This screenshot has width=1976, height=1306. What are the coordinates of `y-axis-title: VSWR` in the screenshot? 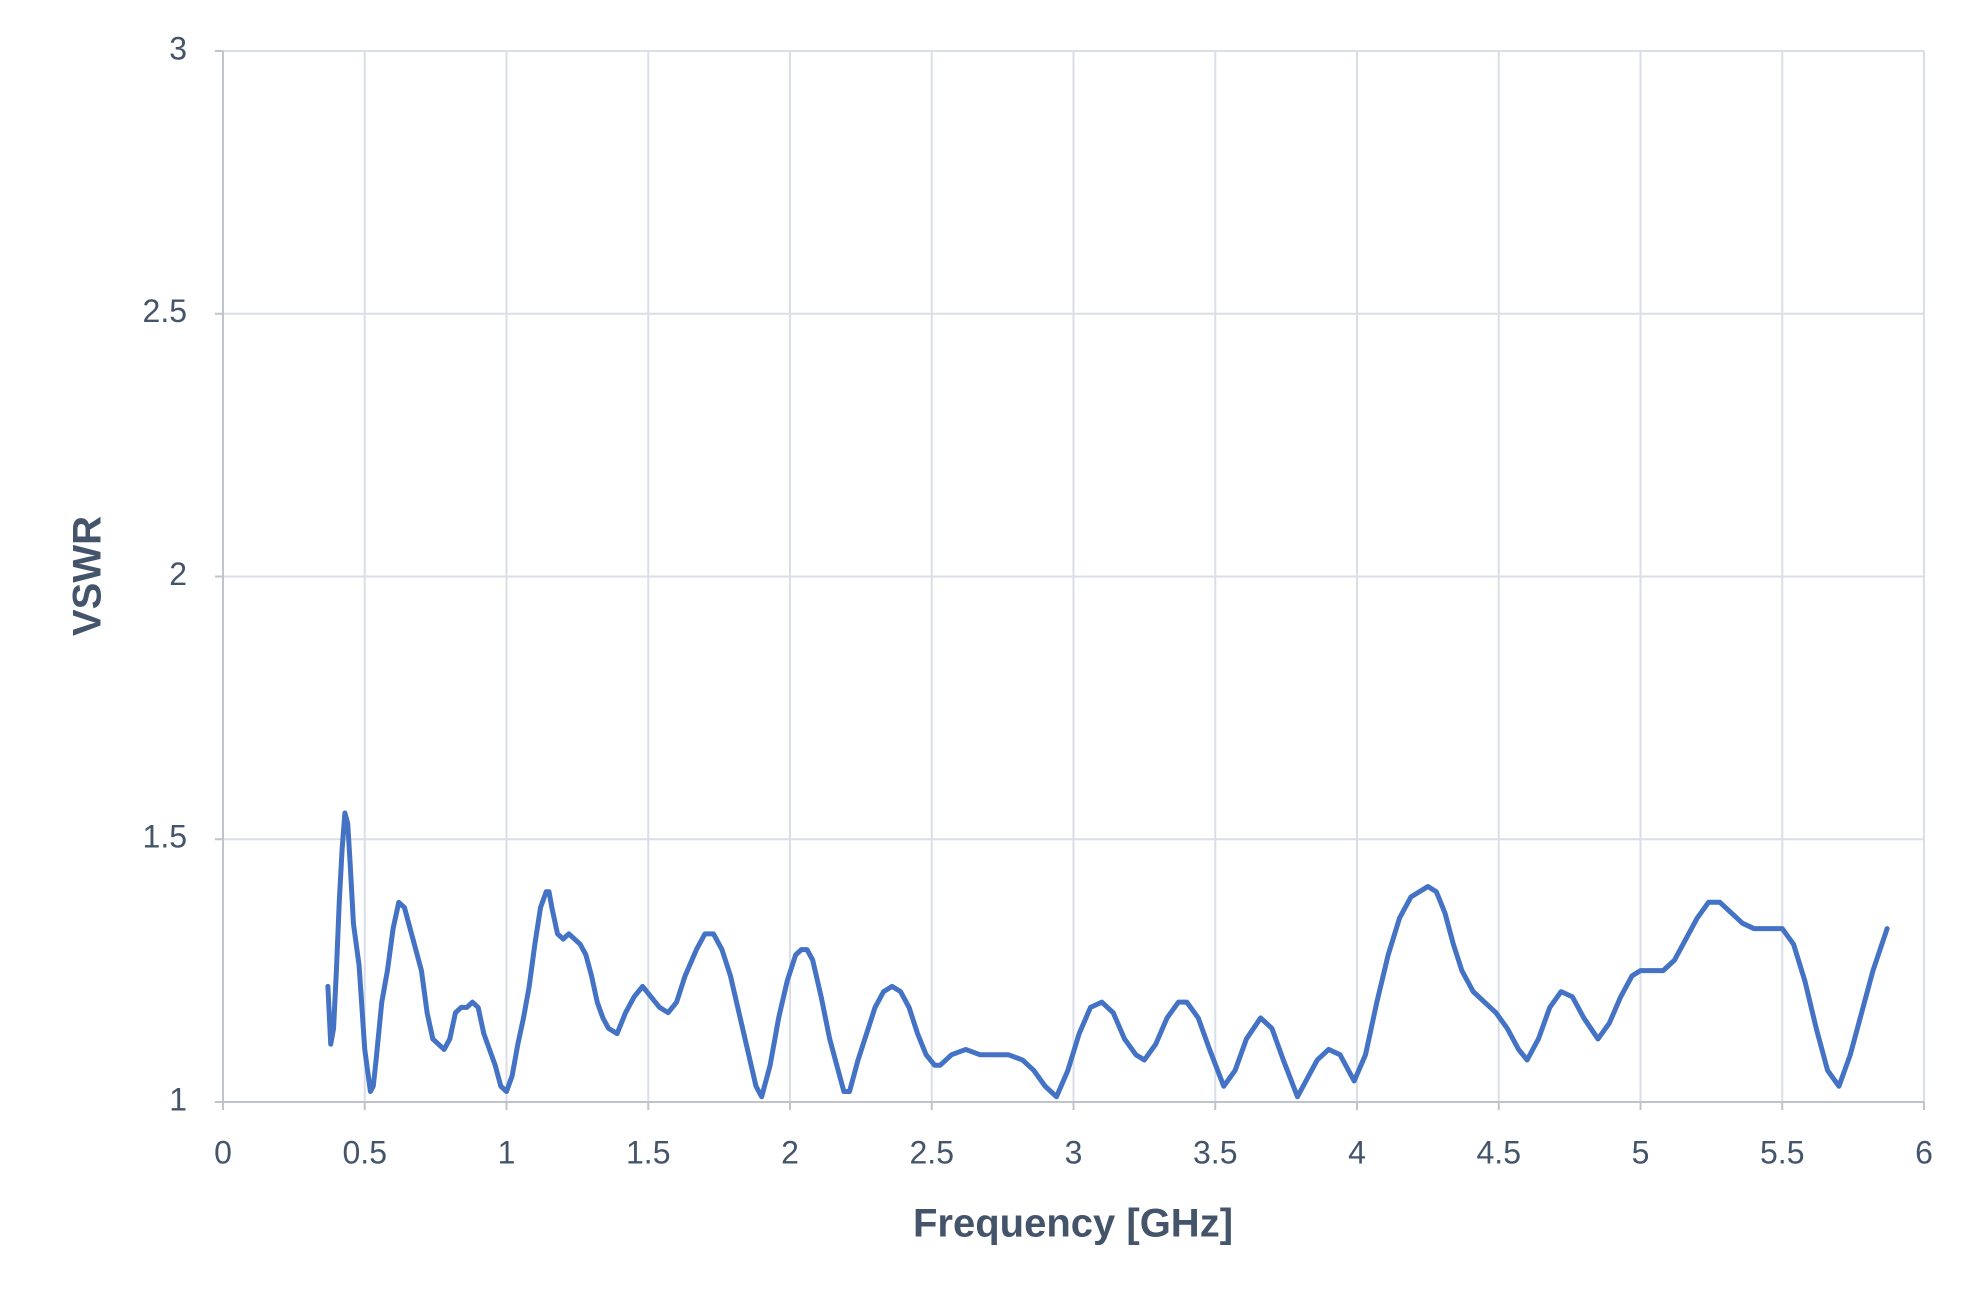 It's located at (88, 576).